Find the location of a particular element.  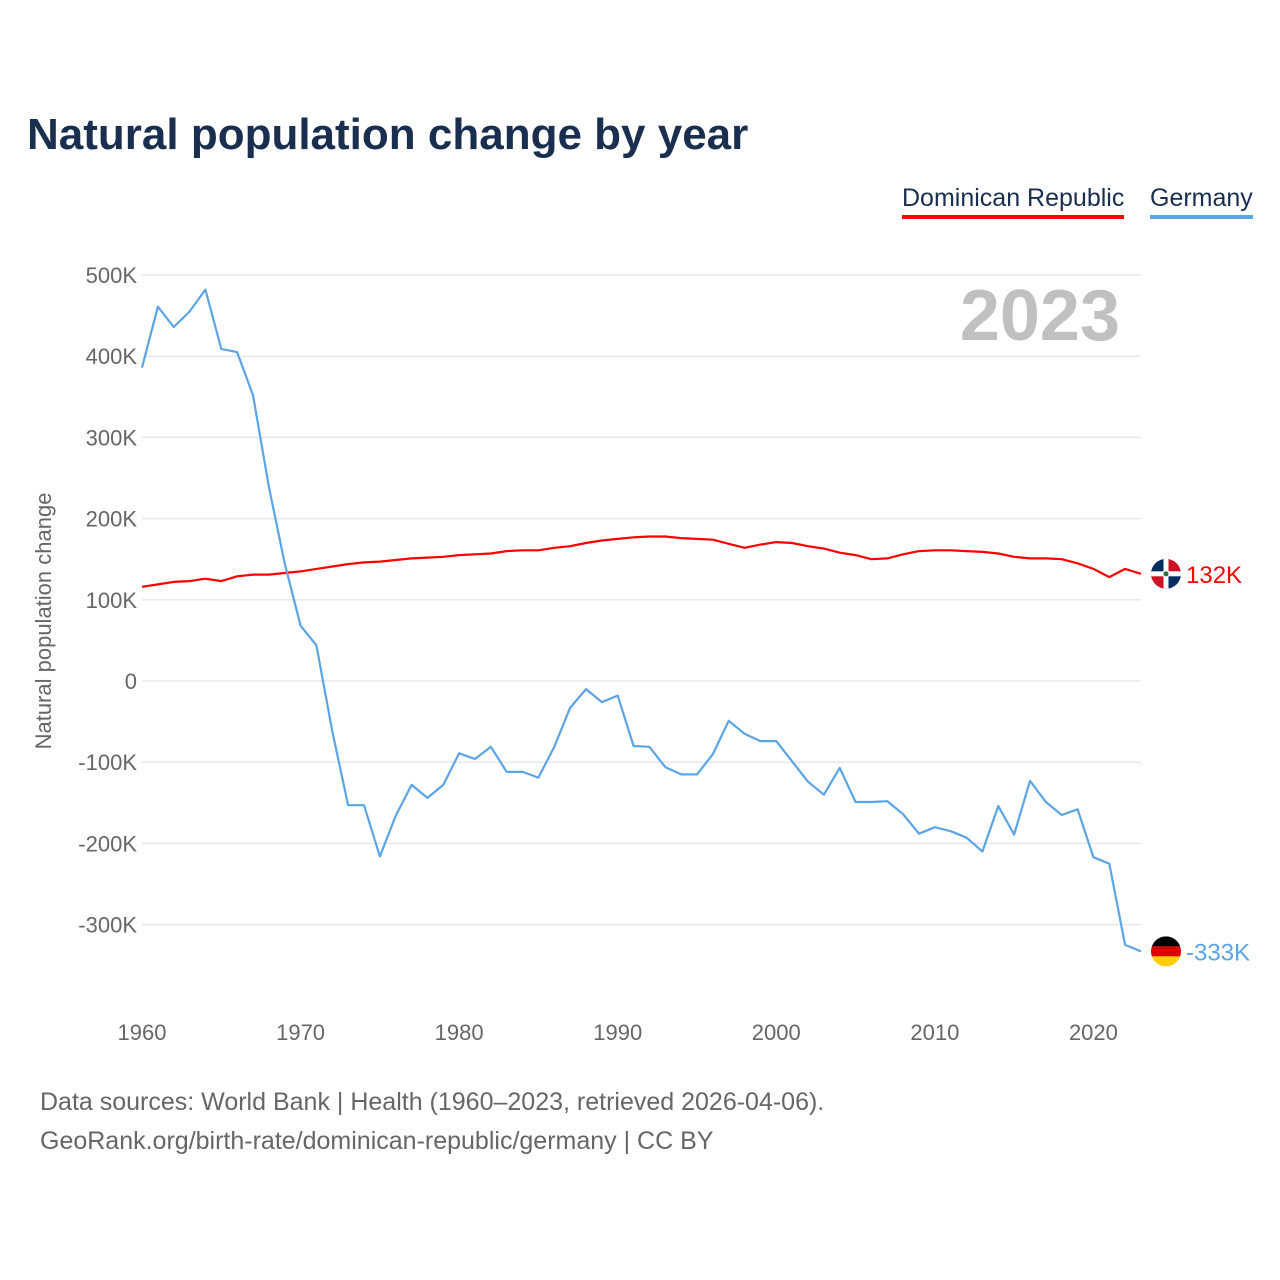

x-tick-label: 1990 is located at coordinates (617, 1032).